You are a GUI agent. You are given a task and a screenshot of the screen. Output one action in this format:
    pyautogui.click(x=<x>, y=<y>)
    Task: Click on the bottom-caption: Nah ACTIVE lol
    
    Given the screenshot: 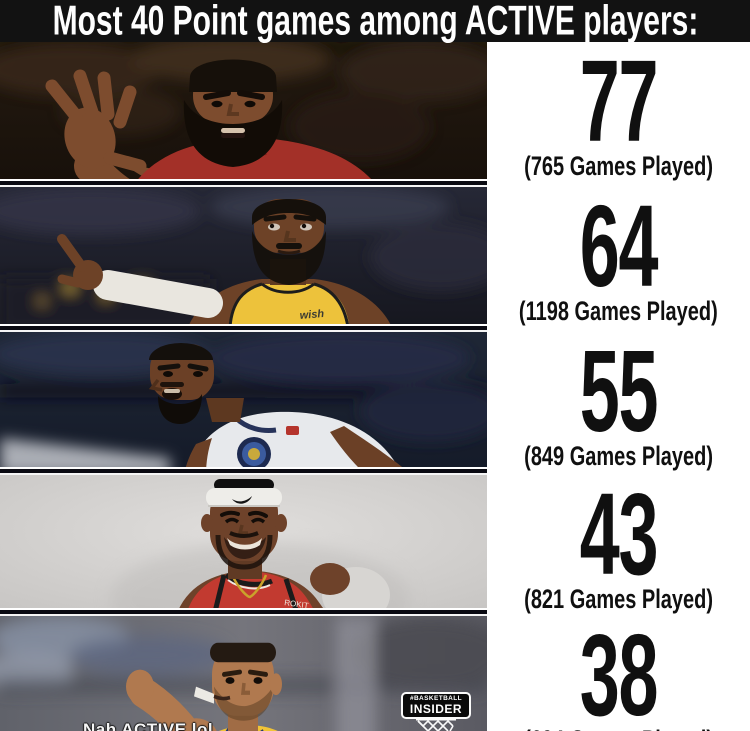 What is the action you would take?
    pyautogui.click(x=148, y=725)
    